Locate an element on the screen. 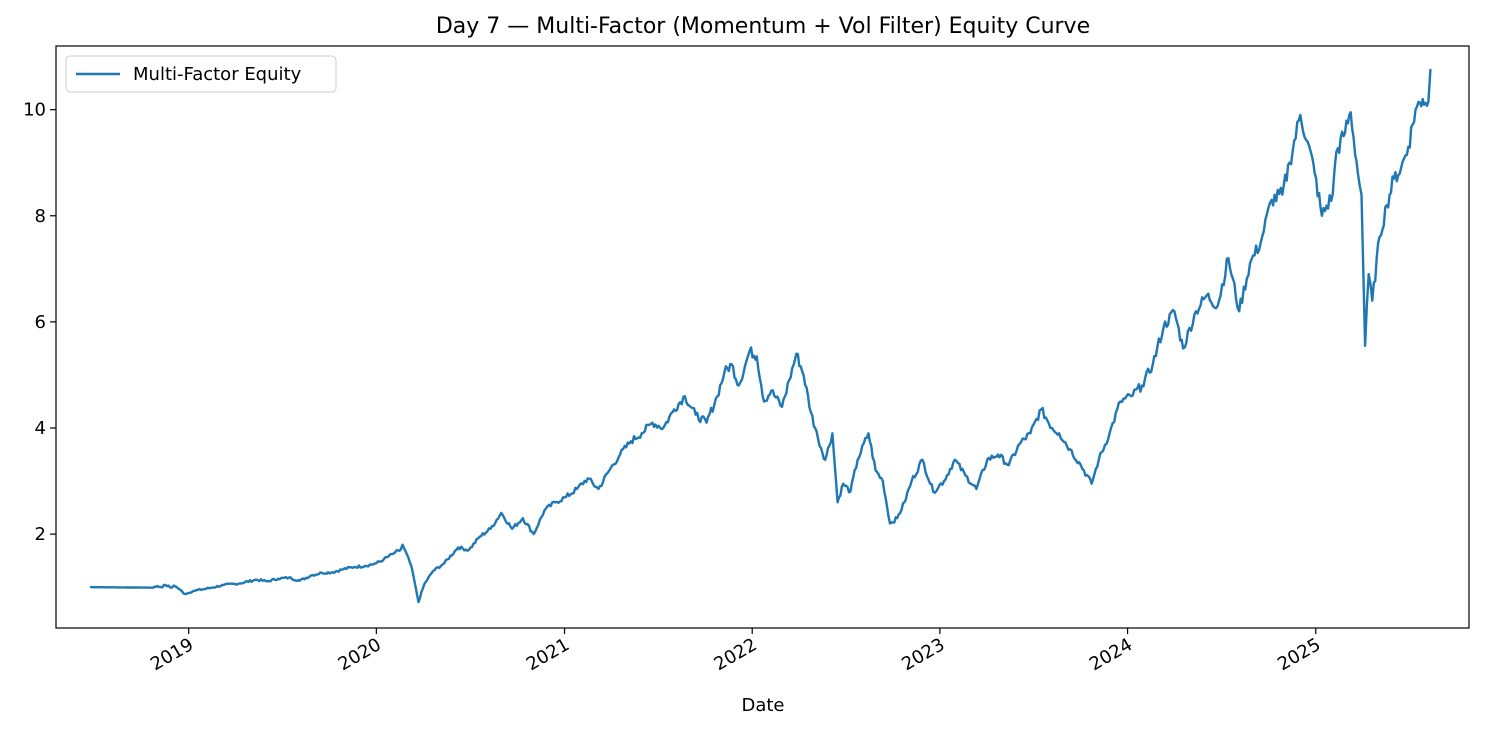 This screenshot has width=1485, height=731. y-axis: 2 4 6 8 10 is located at coordinates (39, 322).